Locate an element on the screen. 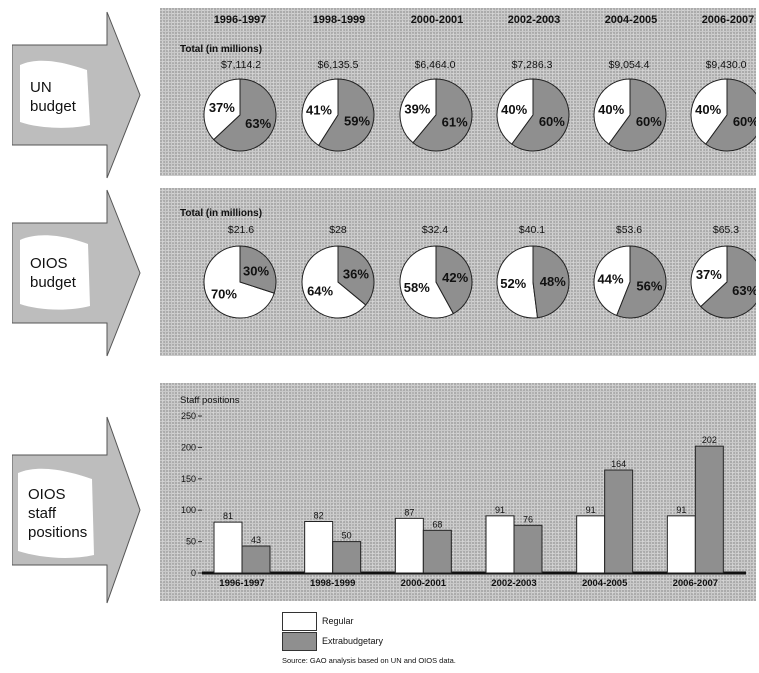  amount-label: $53.6 is located at coordinates (629, 230).